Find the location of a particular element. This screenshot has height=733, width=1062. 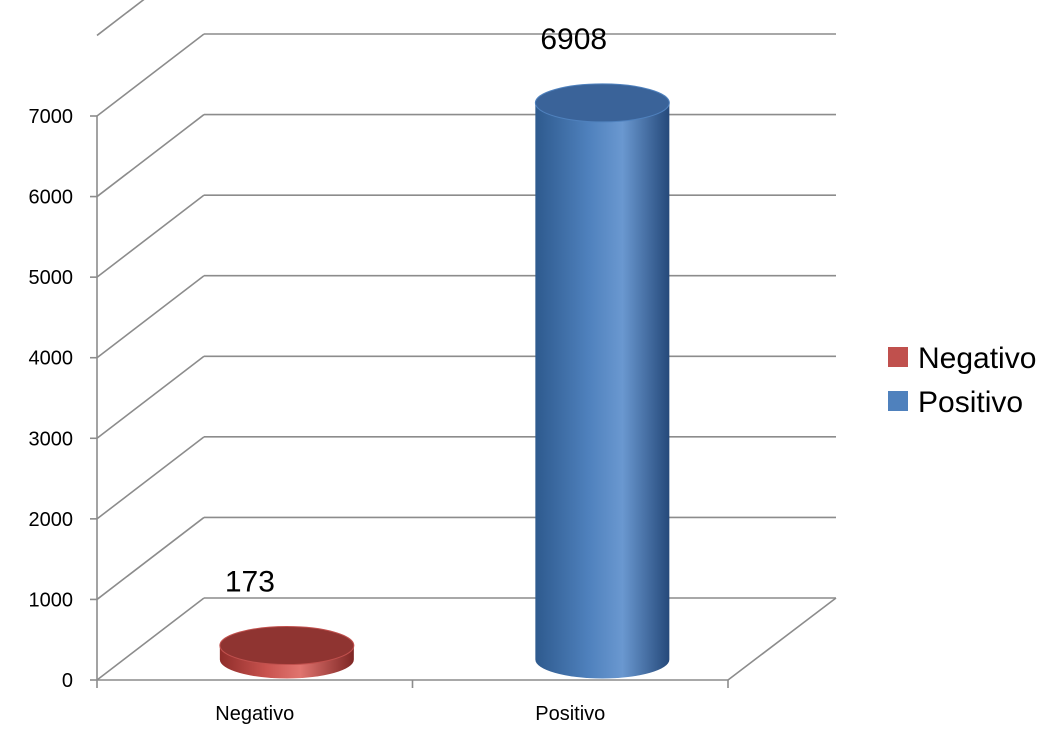

bar-body is located at coordinates (602, 390).